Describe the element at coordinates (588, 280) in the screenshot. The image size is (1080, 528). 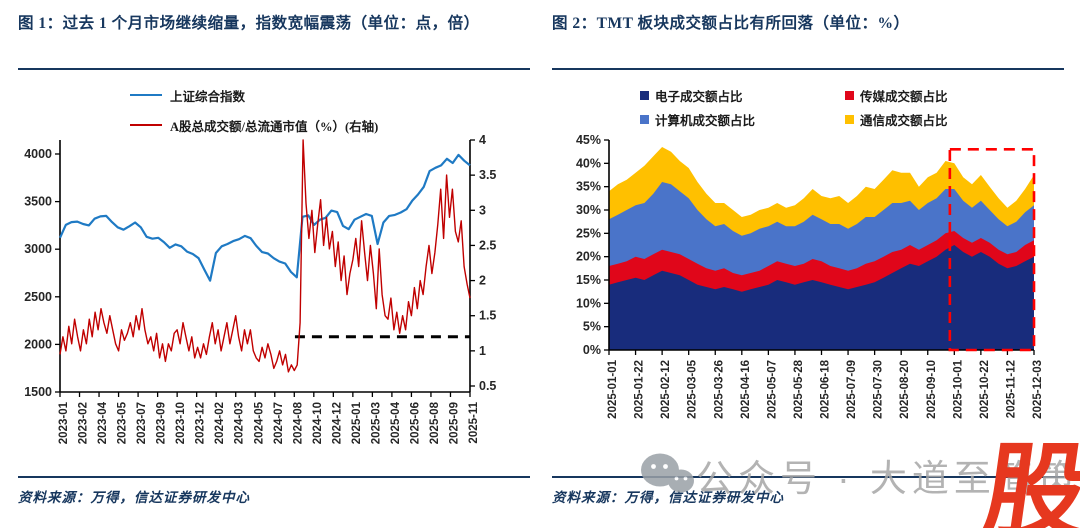
I see `svg-text: 15%` at that location.